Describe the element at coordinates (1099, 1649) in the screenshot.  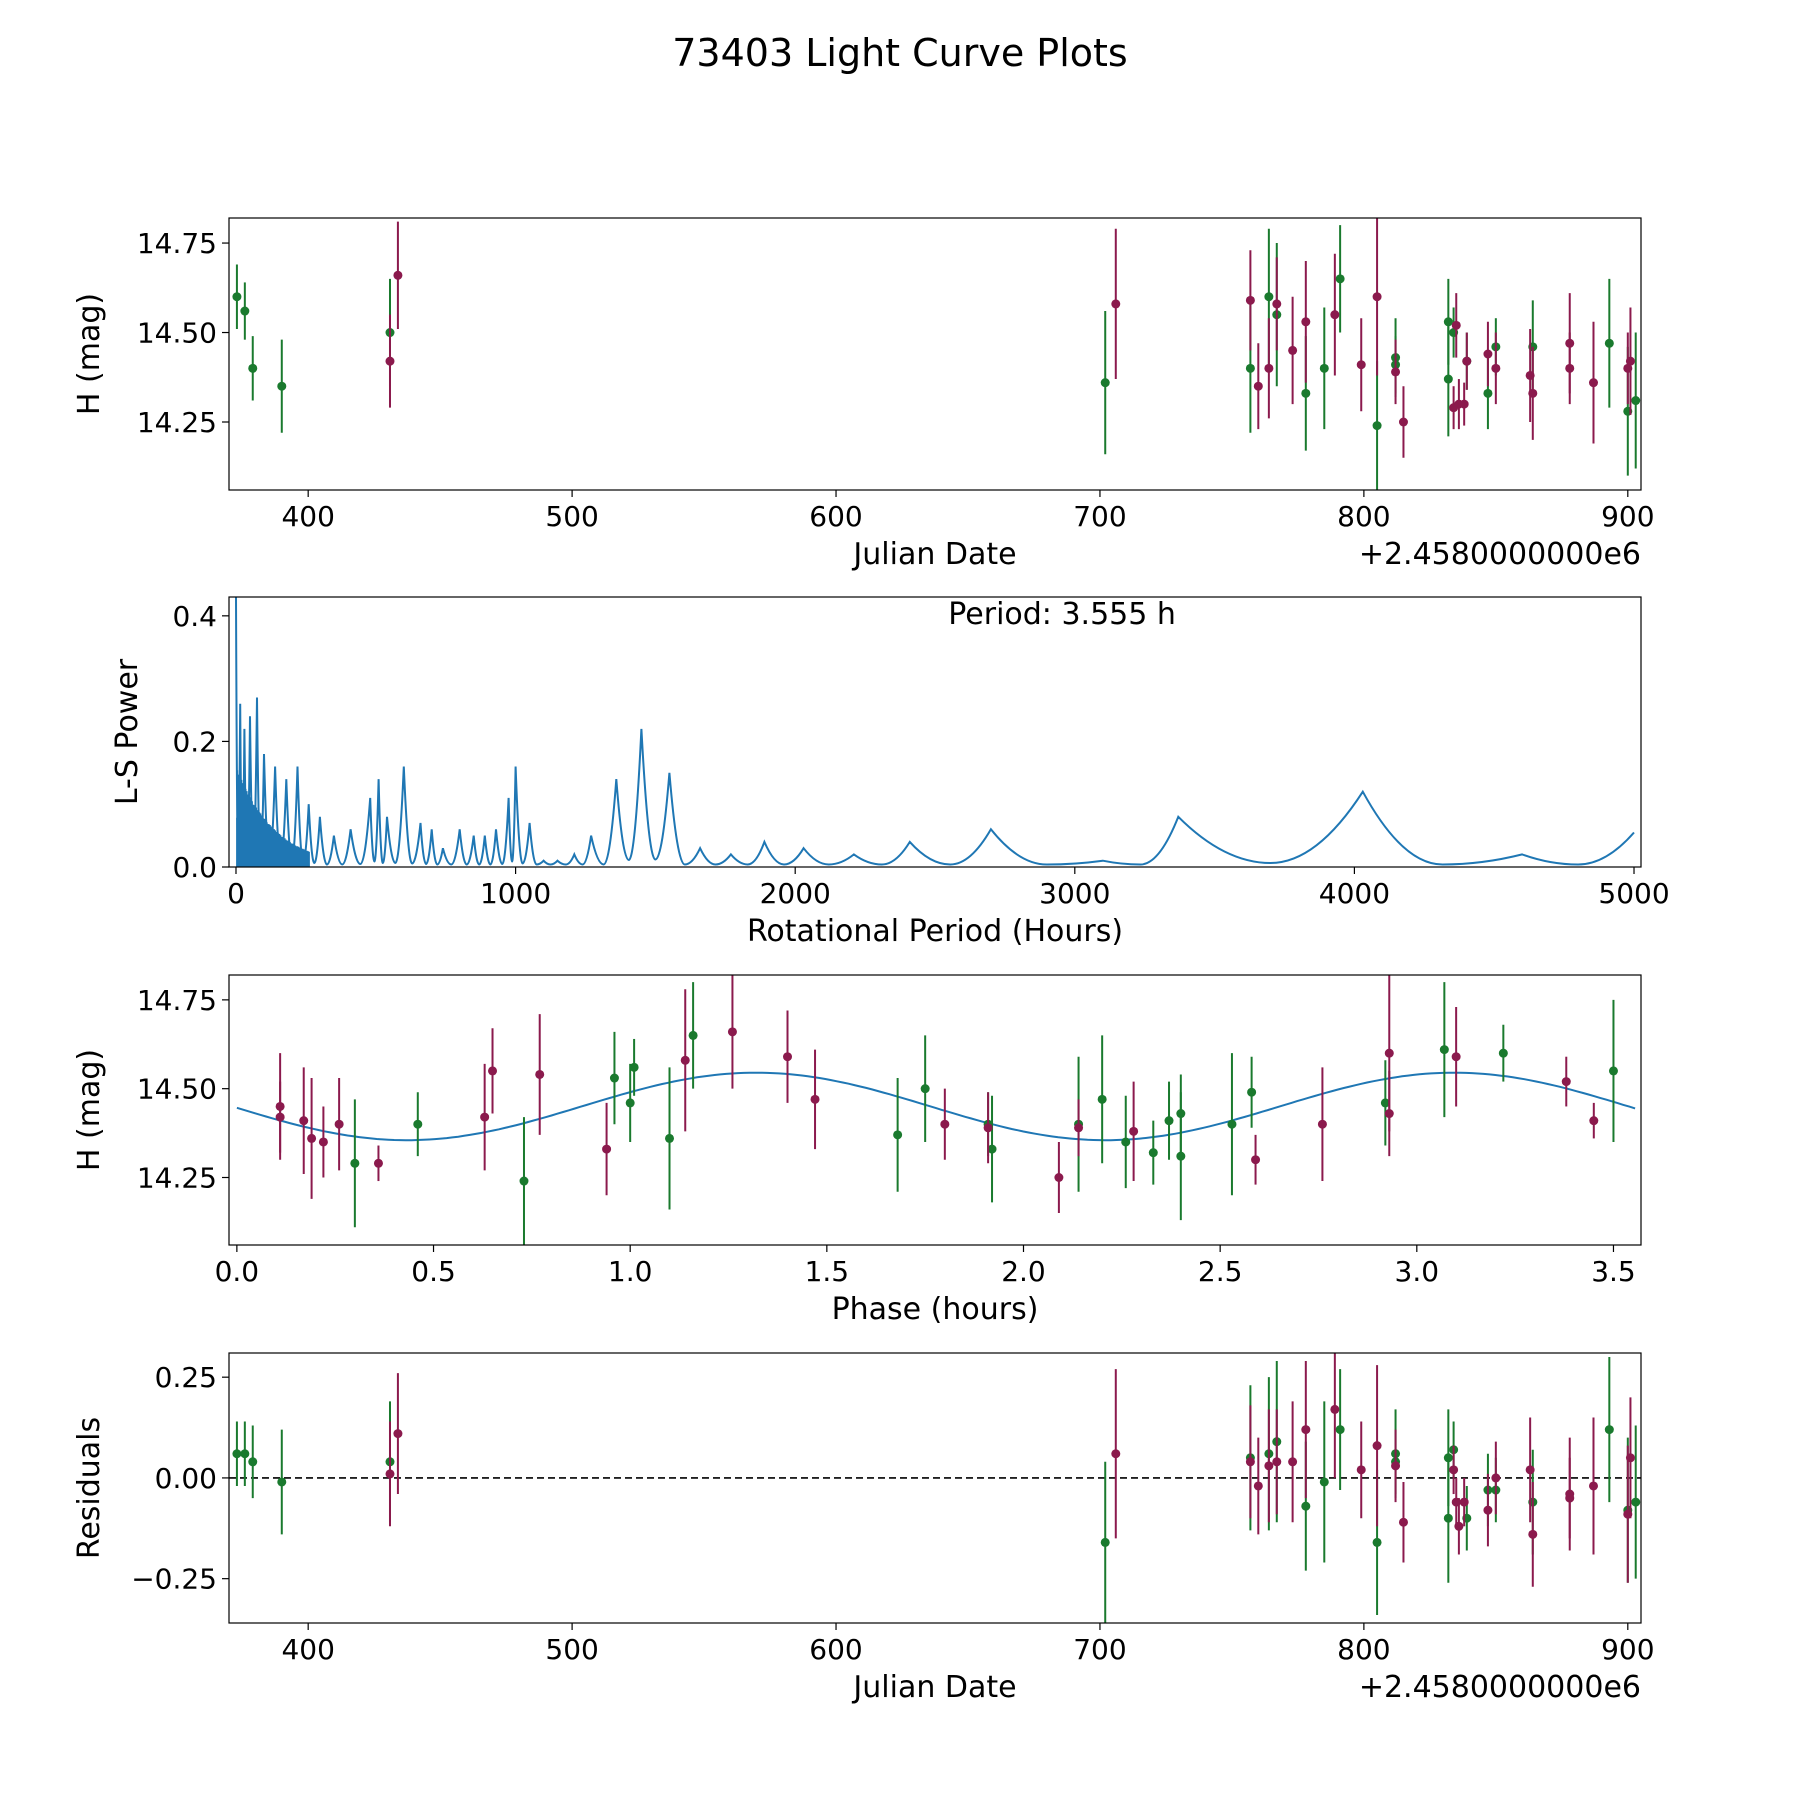
I see `x-tick-label: 700` at that location.